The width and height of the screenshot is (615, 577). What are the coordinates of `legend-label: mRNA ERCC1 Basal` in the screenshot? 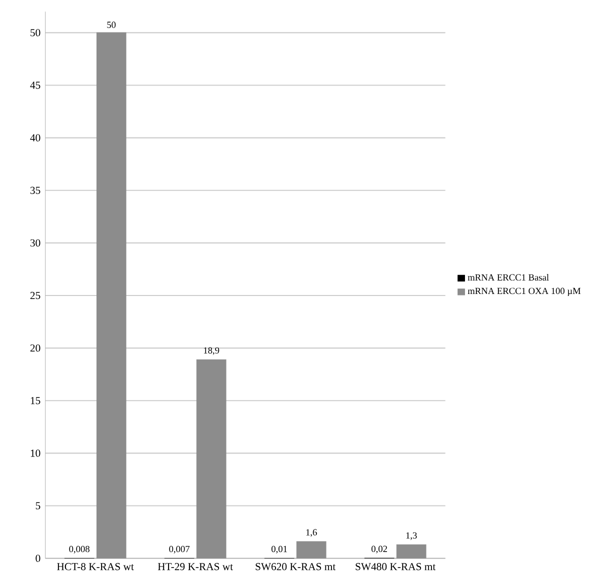 It's located at (508, 277).